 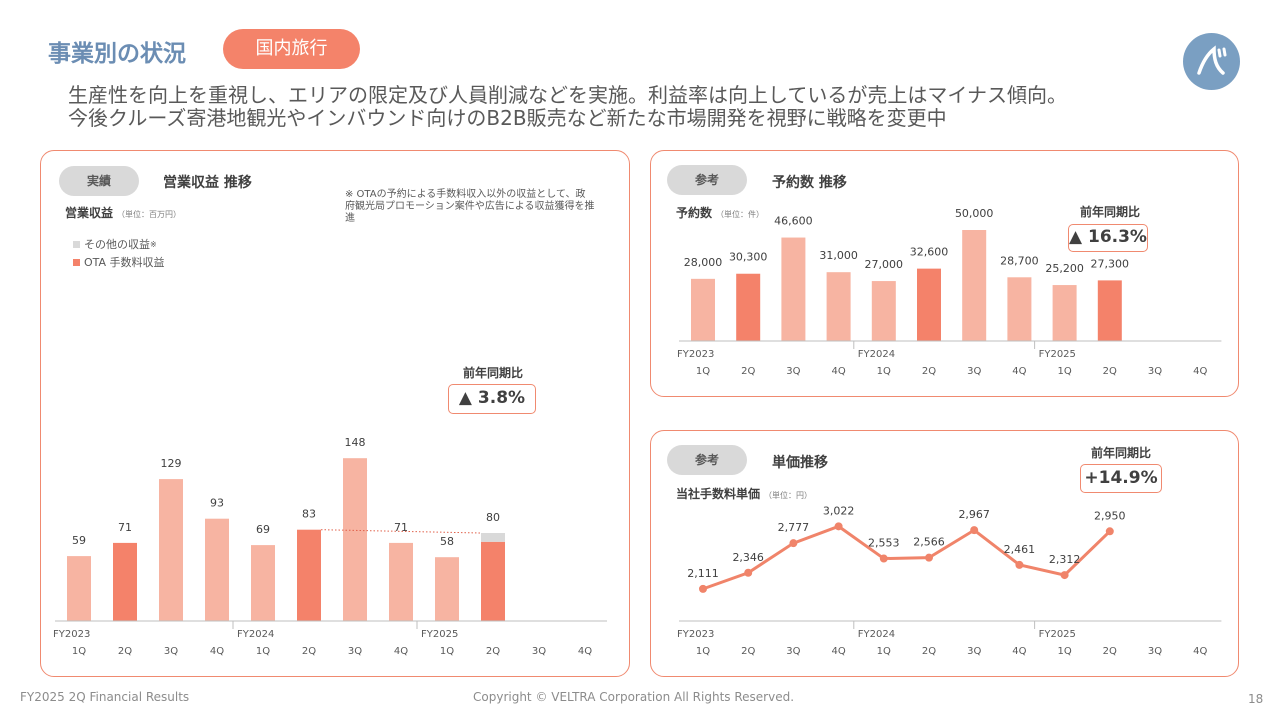 What do you see at coordinates (974, 514) in the screenshot?
I see `unitprice-data-label: 2,967` at bounding box center [974, 514].